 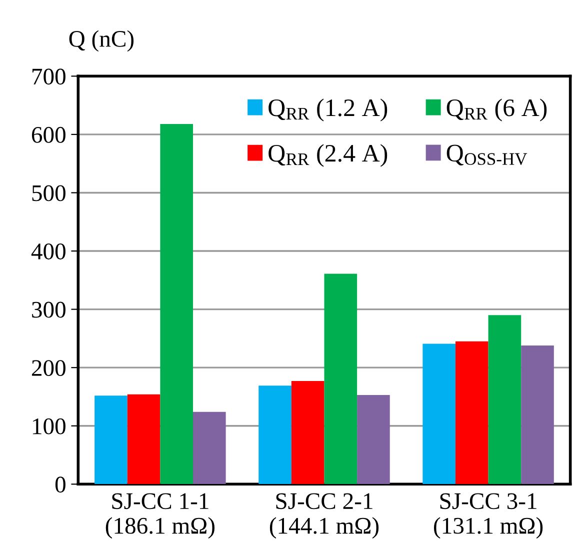 I want to click on legend-label: Q$_{RR}$ (2.4 A), so click(x=328, y=155).